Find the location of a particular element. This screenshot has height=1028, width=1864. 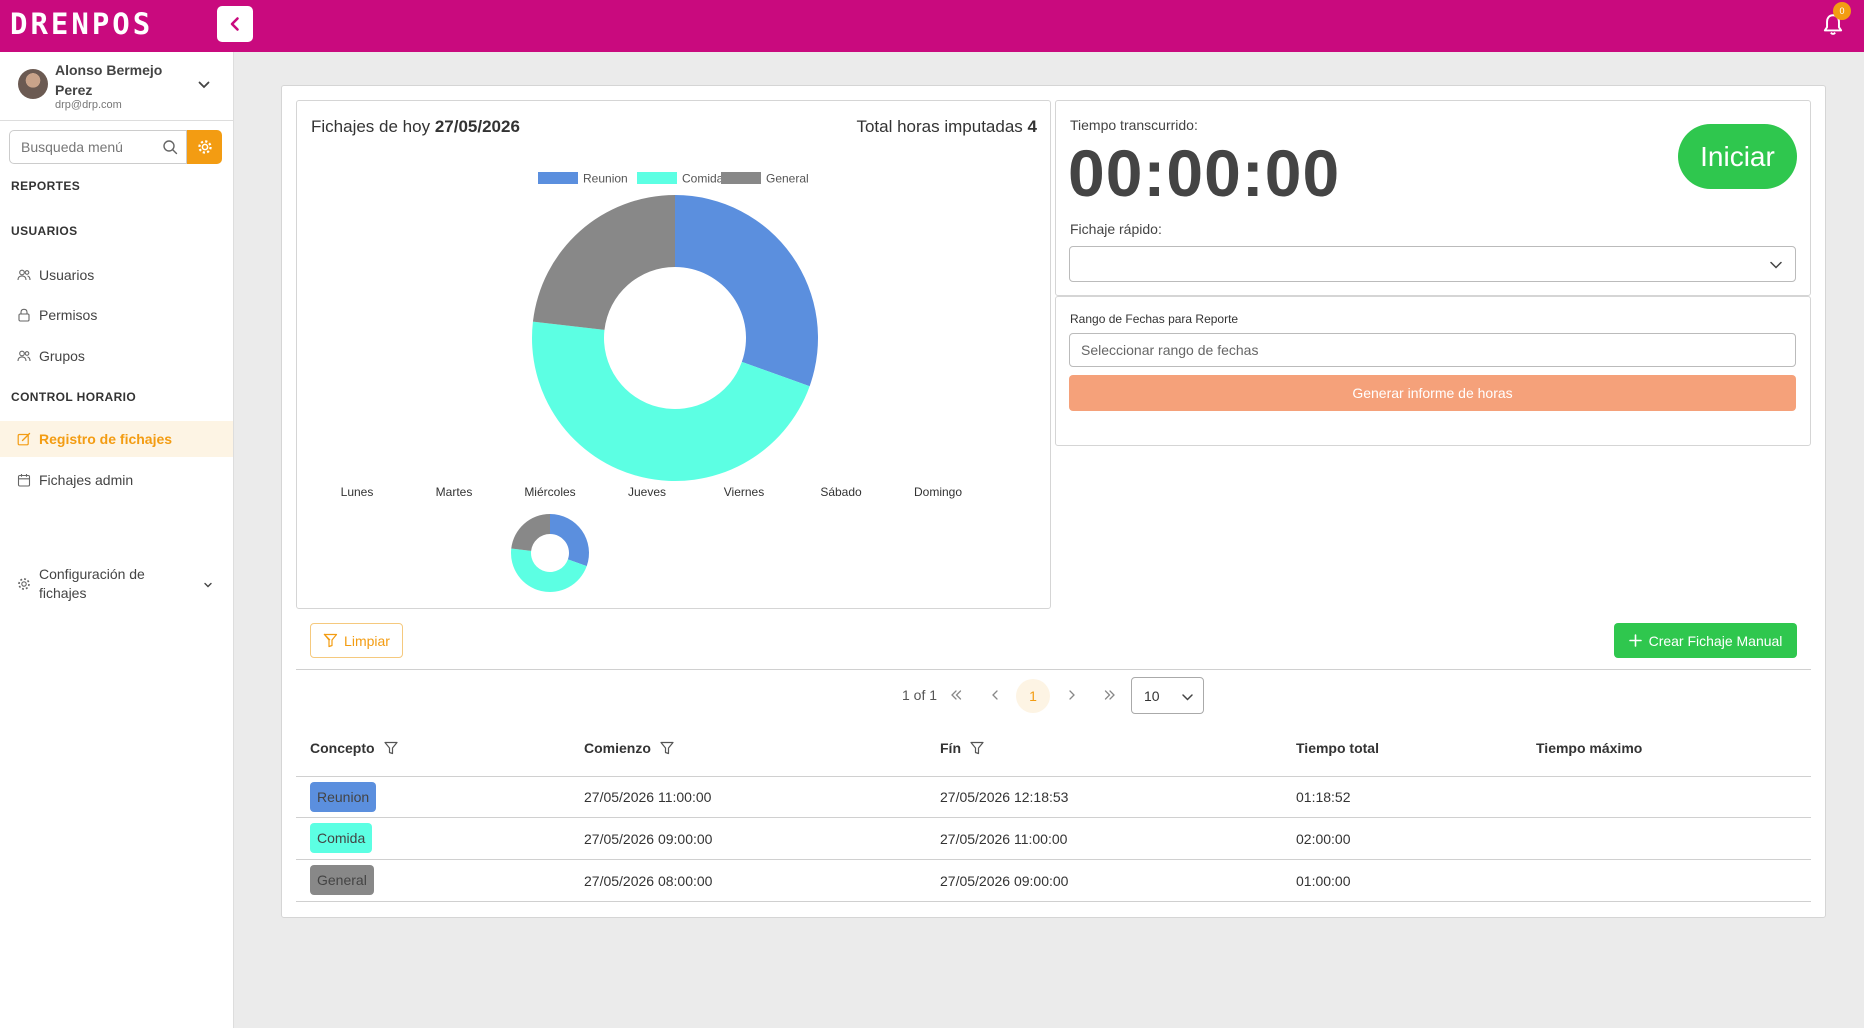

chevrons-left-icon is located at coordinates (956, 695).